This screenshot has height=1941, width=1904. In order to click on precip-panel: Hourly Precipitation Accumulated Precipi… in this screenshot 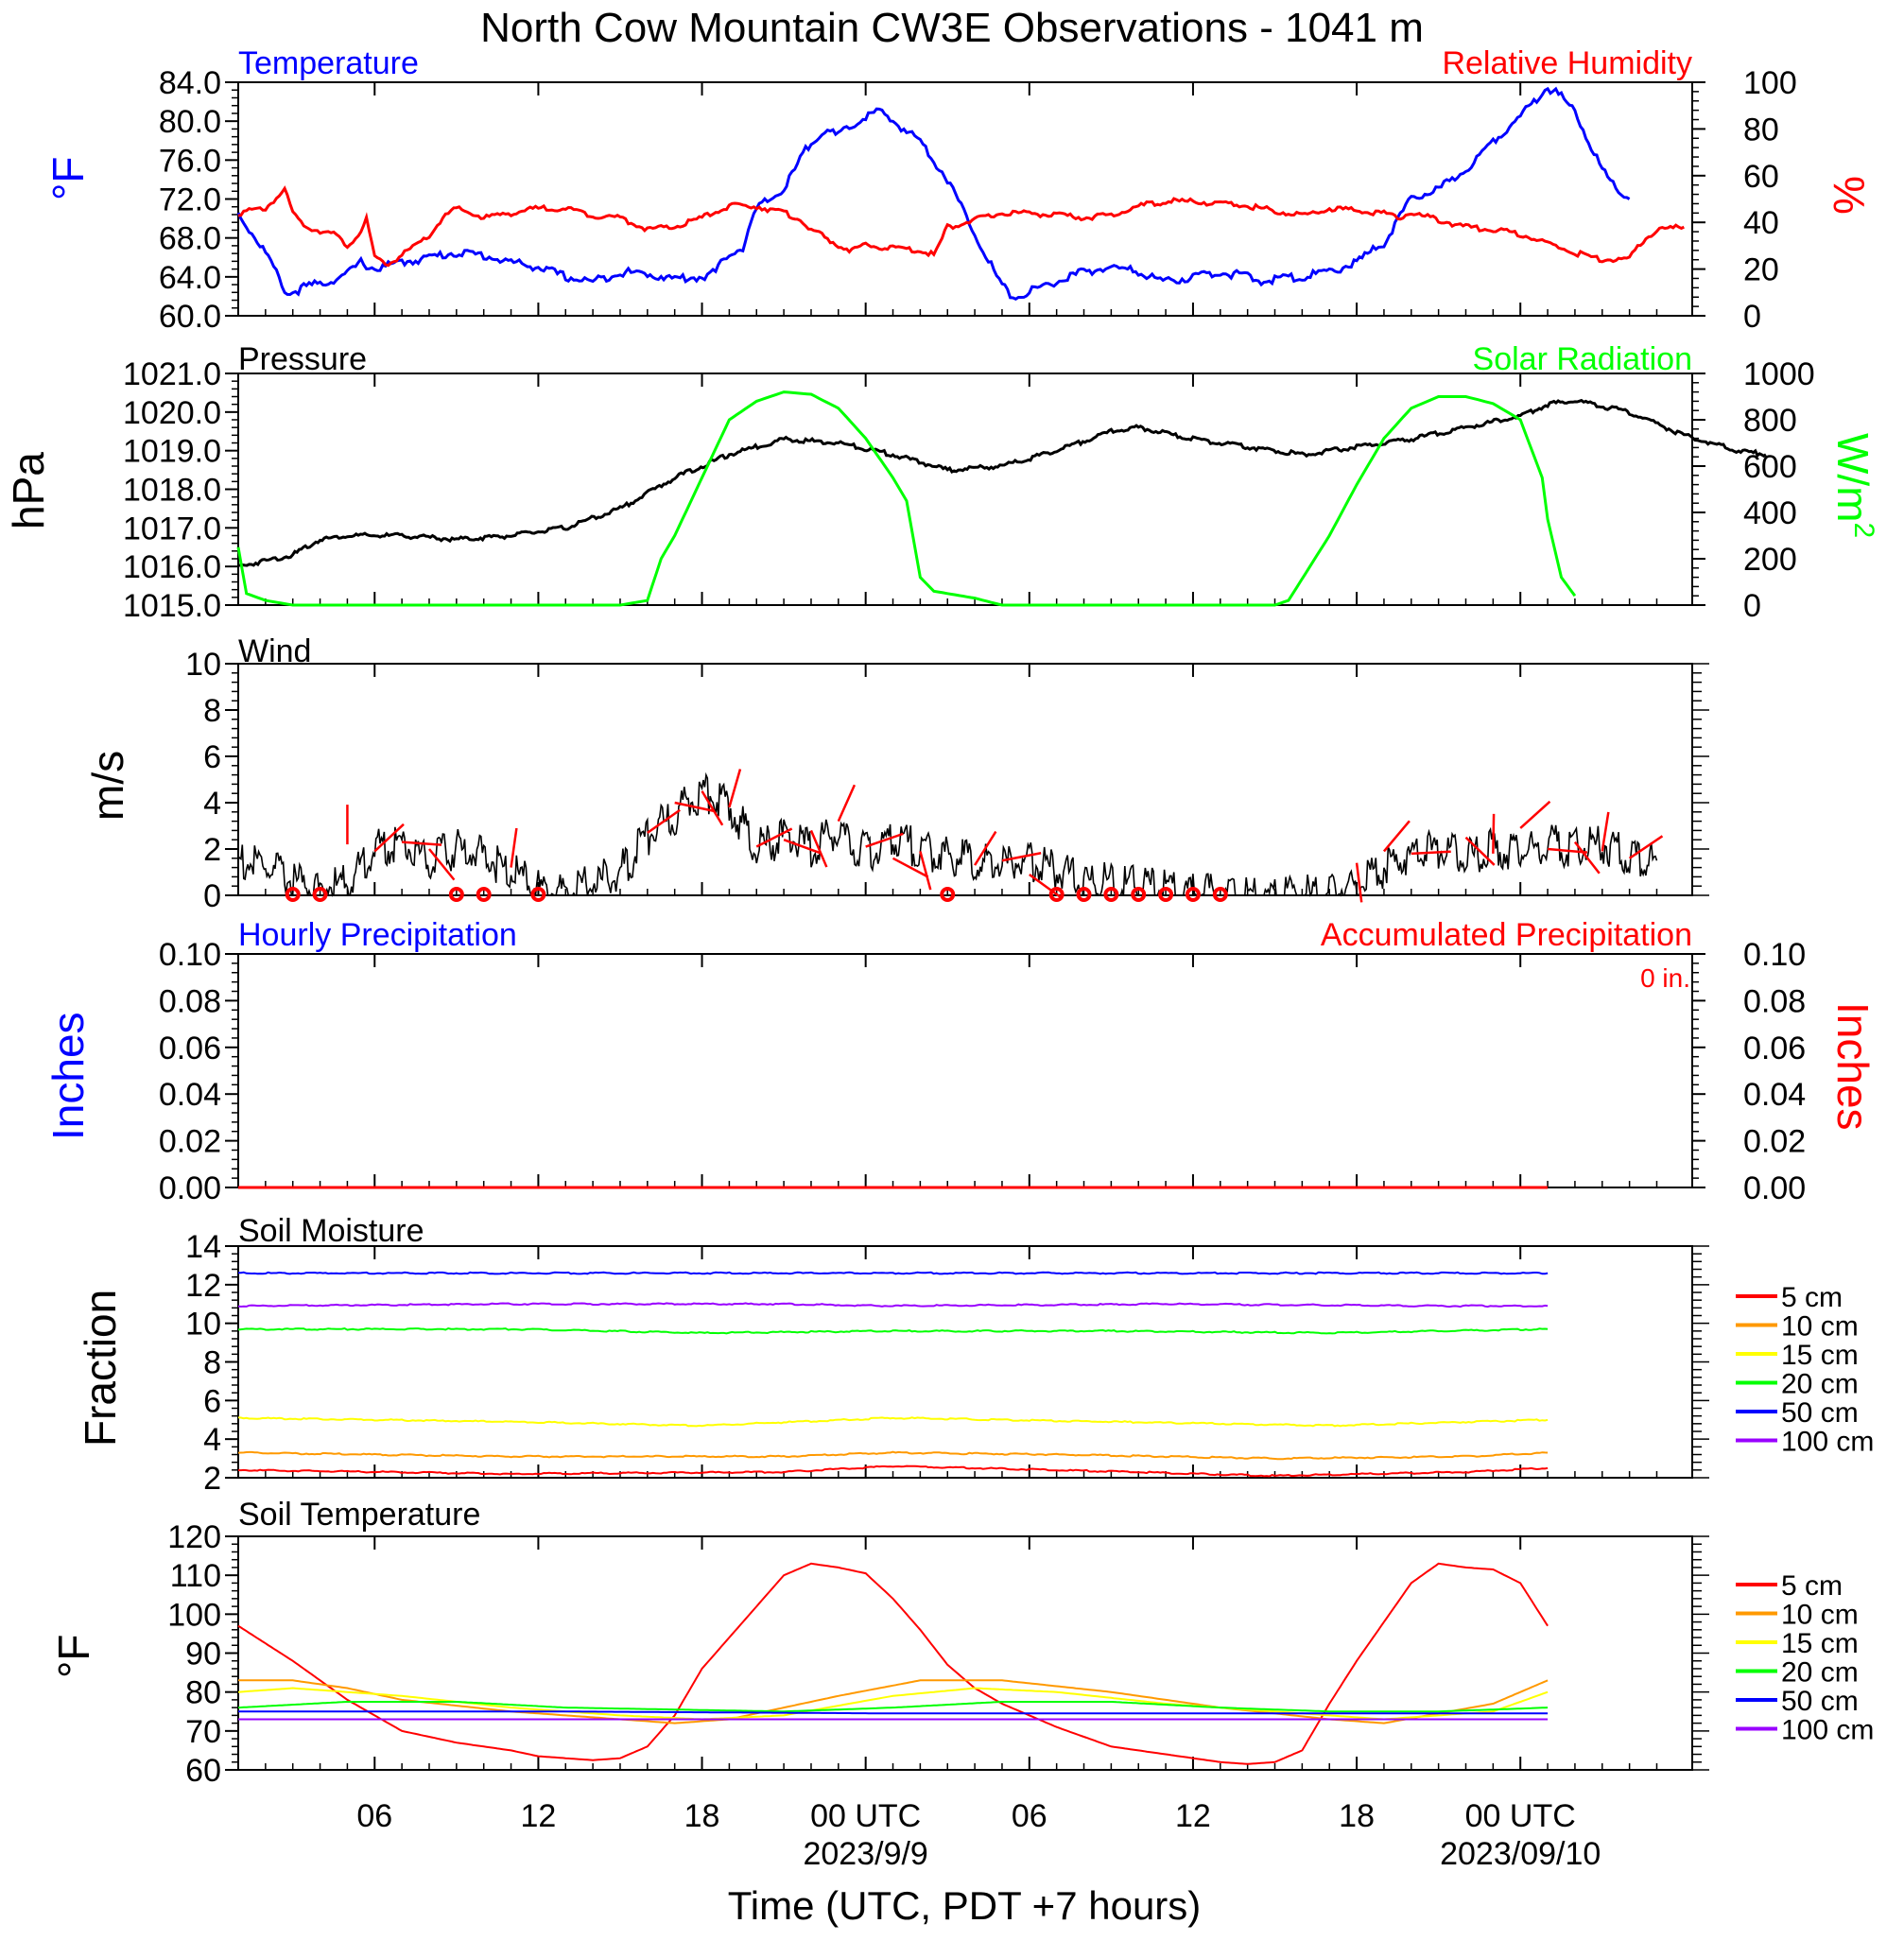, I will do `click(960, 1028)`.